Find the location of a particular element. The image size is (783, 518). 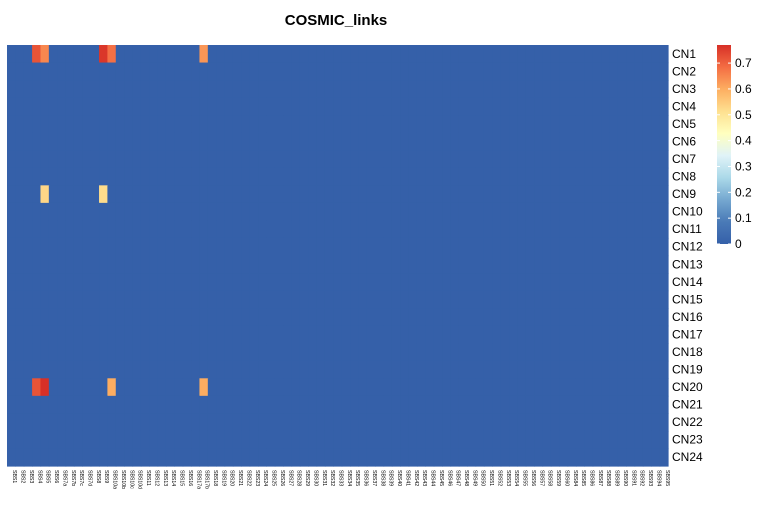

row-label: CN11 is located at coordinates (687, 229).